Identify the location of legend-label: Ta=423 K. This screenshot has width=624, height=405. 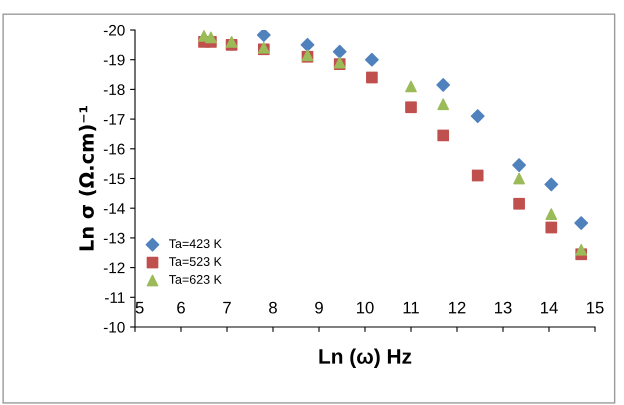
(195, 243).